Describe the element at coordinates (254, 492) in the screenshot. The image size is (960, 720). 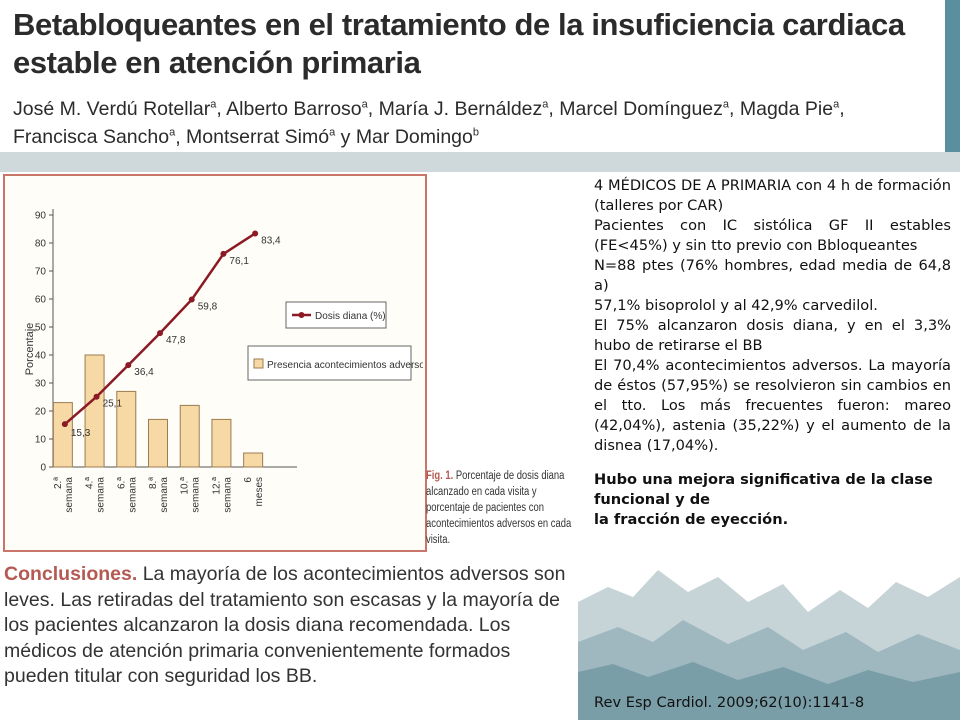
I see `x-tick-label: 6meses` at that location.